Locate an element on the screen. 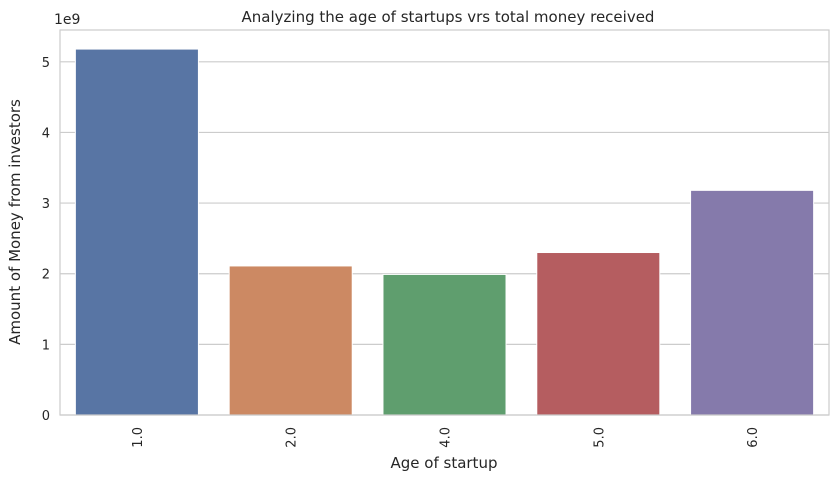 The width and height of the screenshot is (837, 484). bar-6.0 is located at coordinates (752, 302).